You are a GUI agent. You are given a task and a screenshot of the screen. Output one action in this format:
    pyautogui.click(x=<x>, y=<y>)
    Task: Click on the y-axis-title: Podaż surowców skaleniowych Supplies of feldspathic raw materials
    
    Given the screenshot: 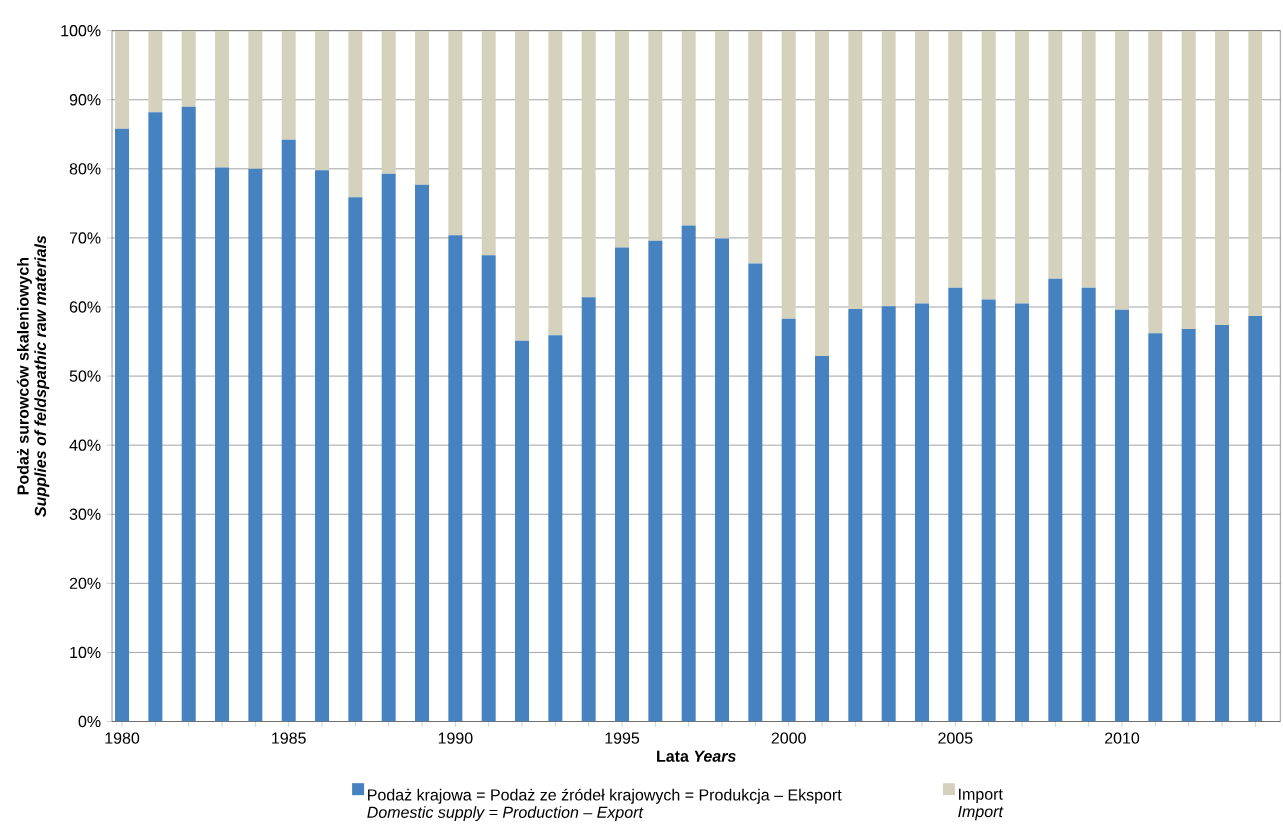 What is the action you would take?
    pyautogui.click(x=33, y=376)
    